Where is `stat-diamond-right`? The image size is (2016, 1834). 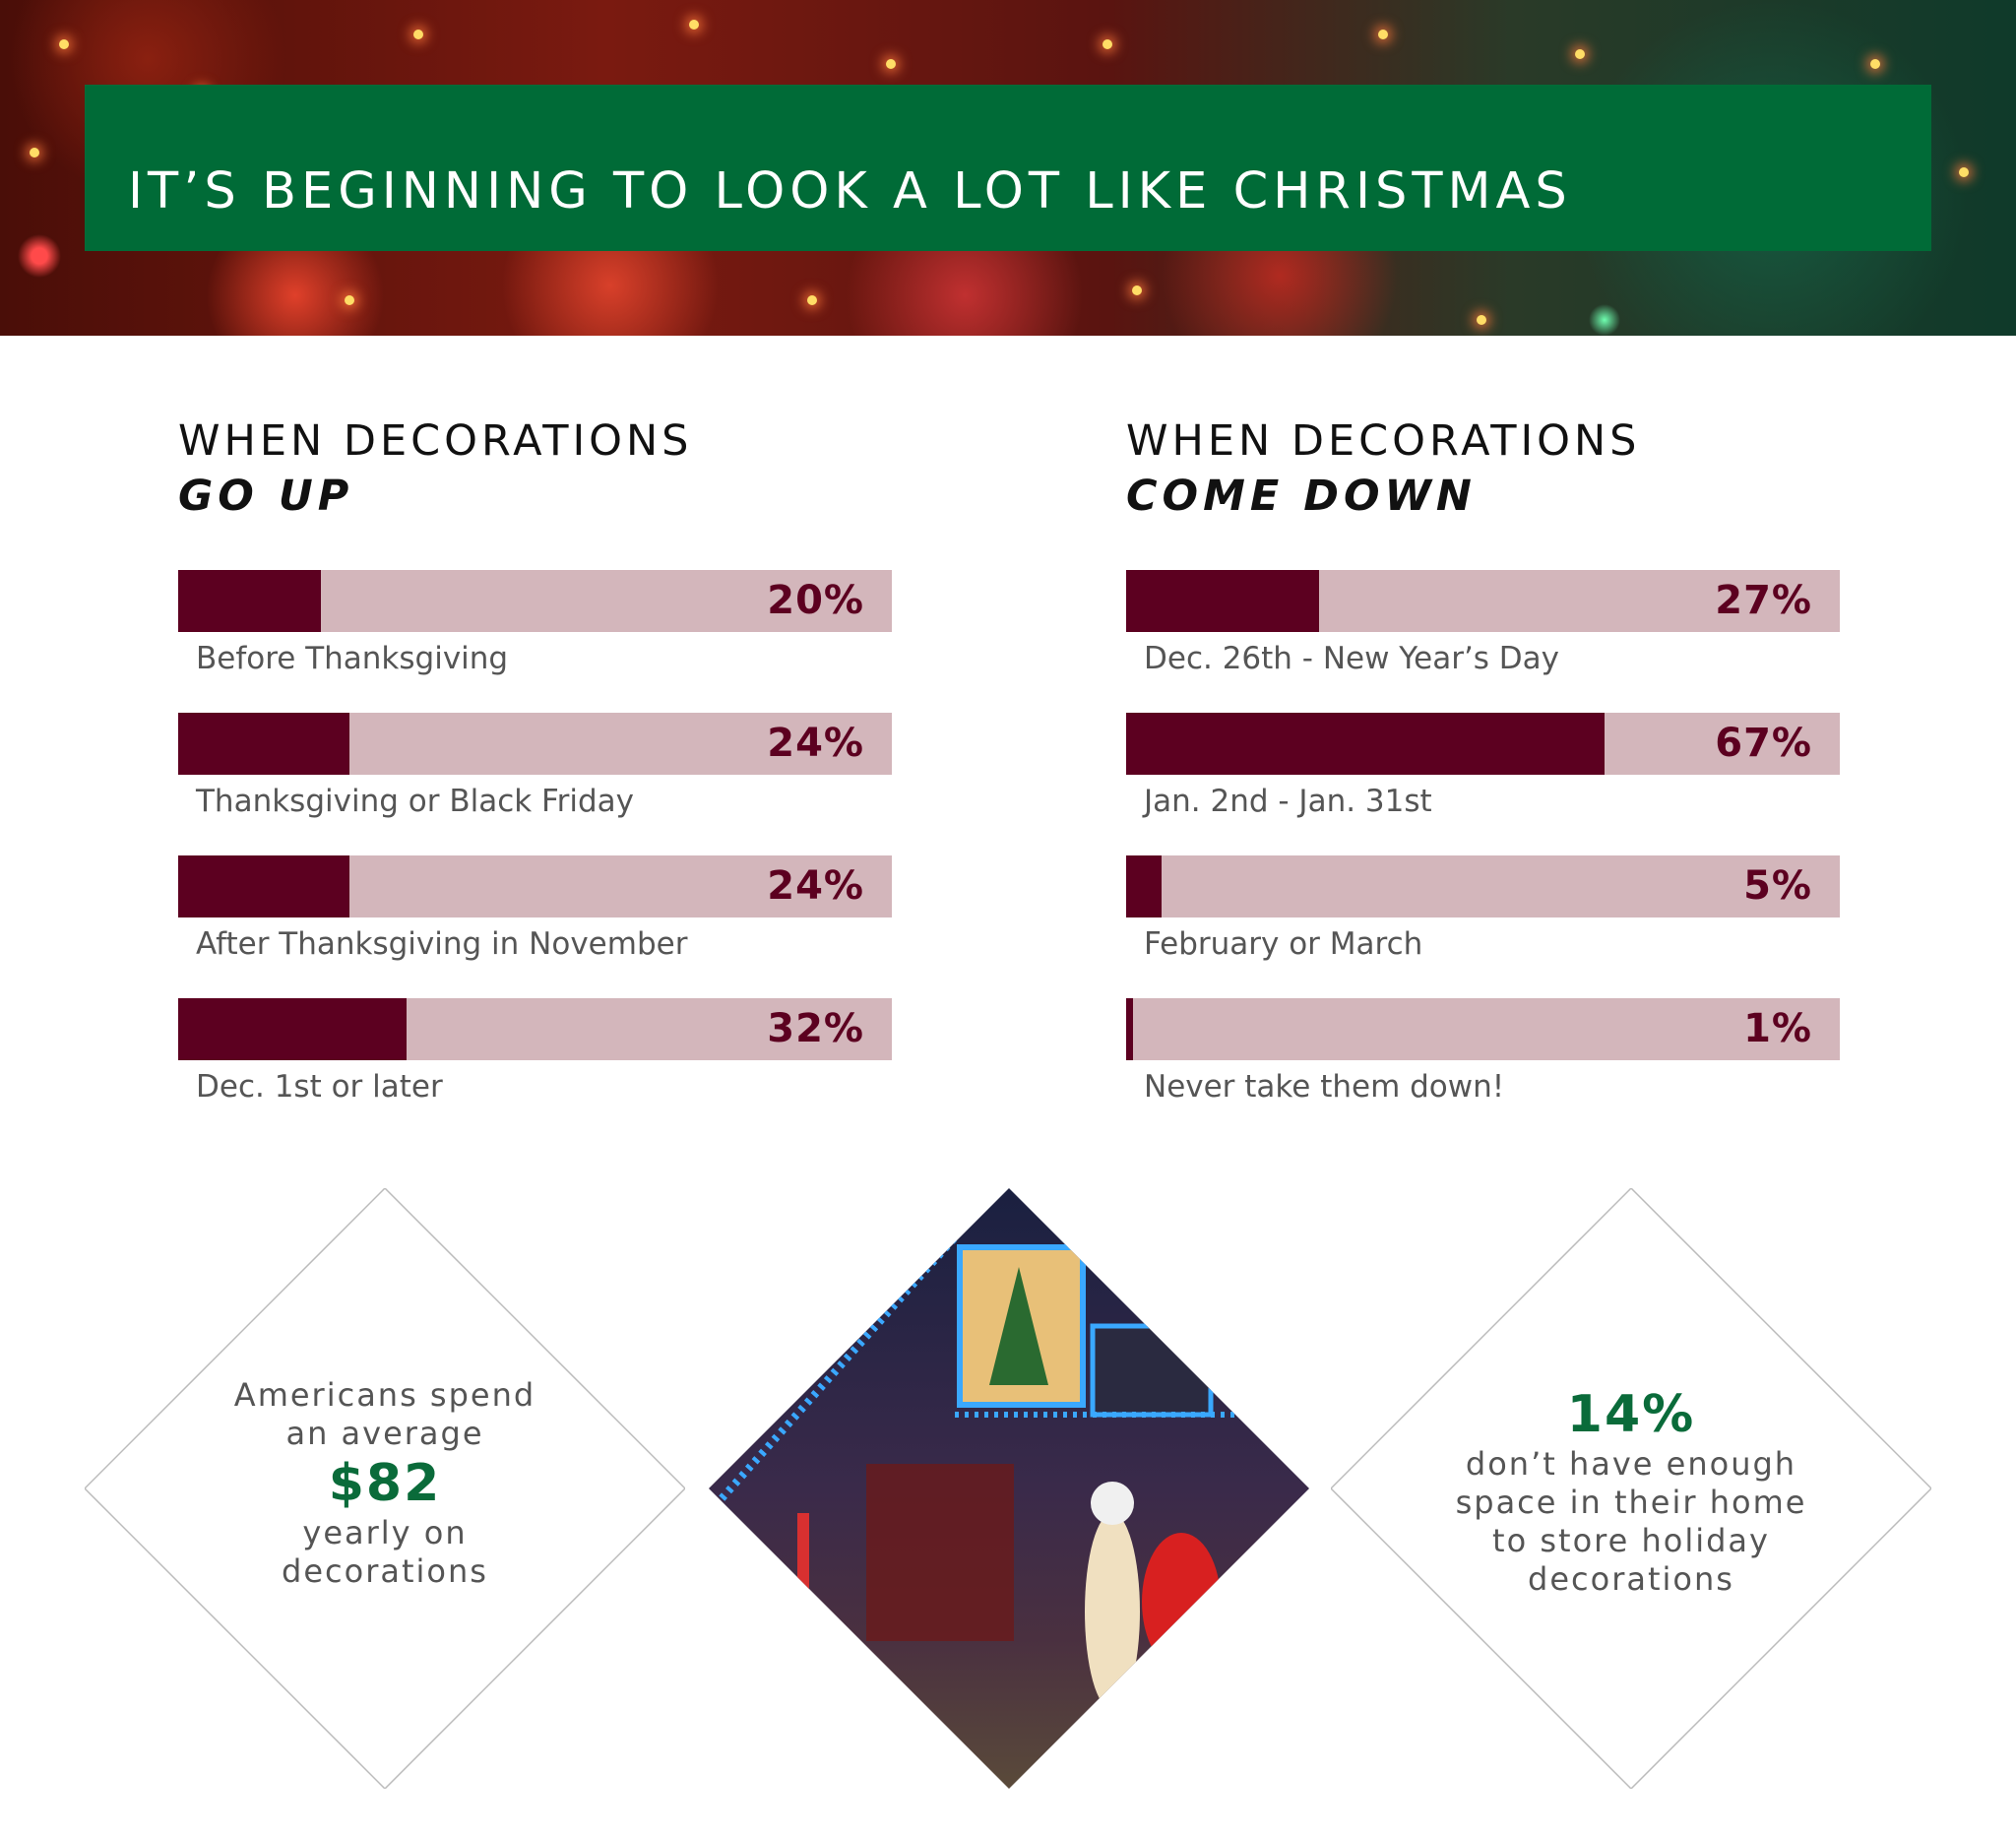
stat-diamond-right is located at coordinates (1631, 1488).